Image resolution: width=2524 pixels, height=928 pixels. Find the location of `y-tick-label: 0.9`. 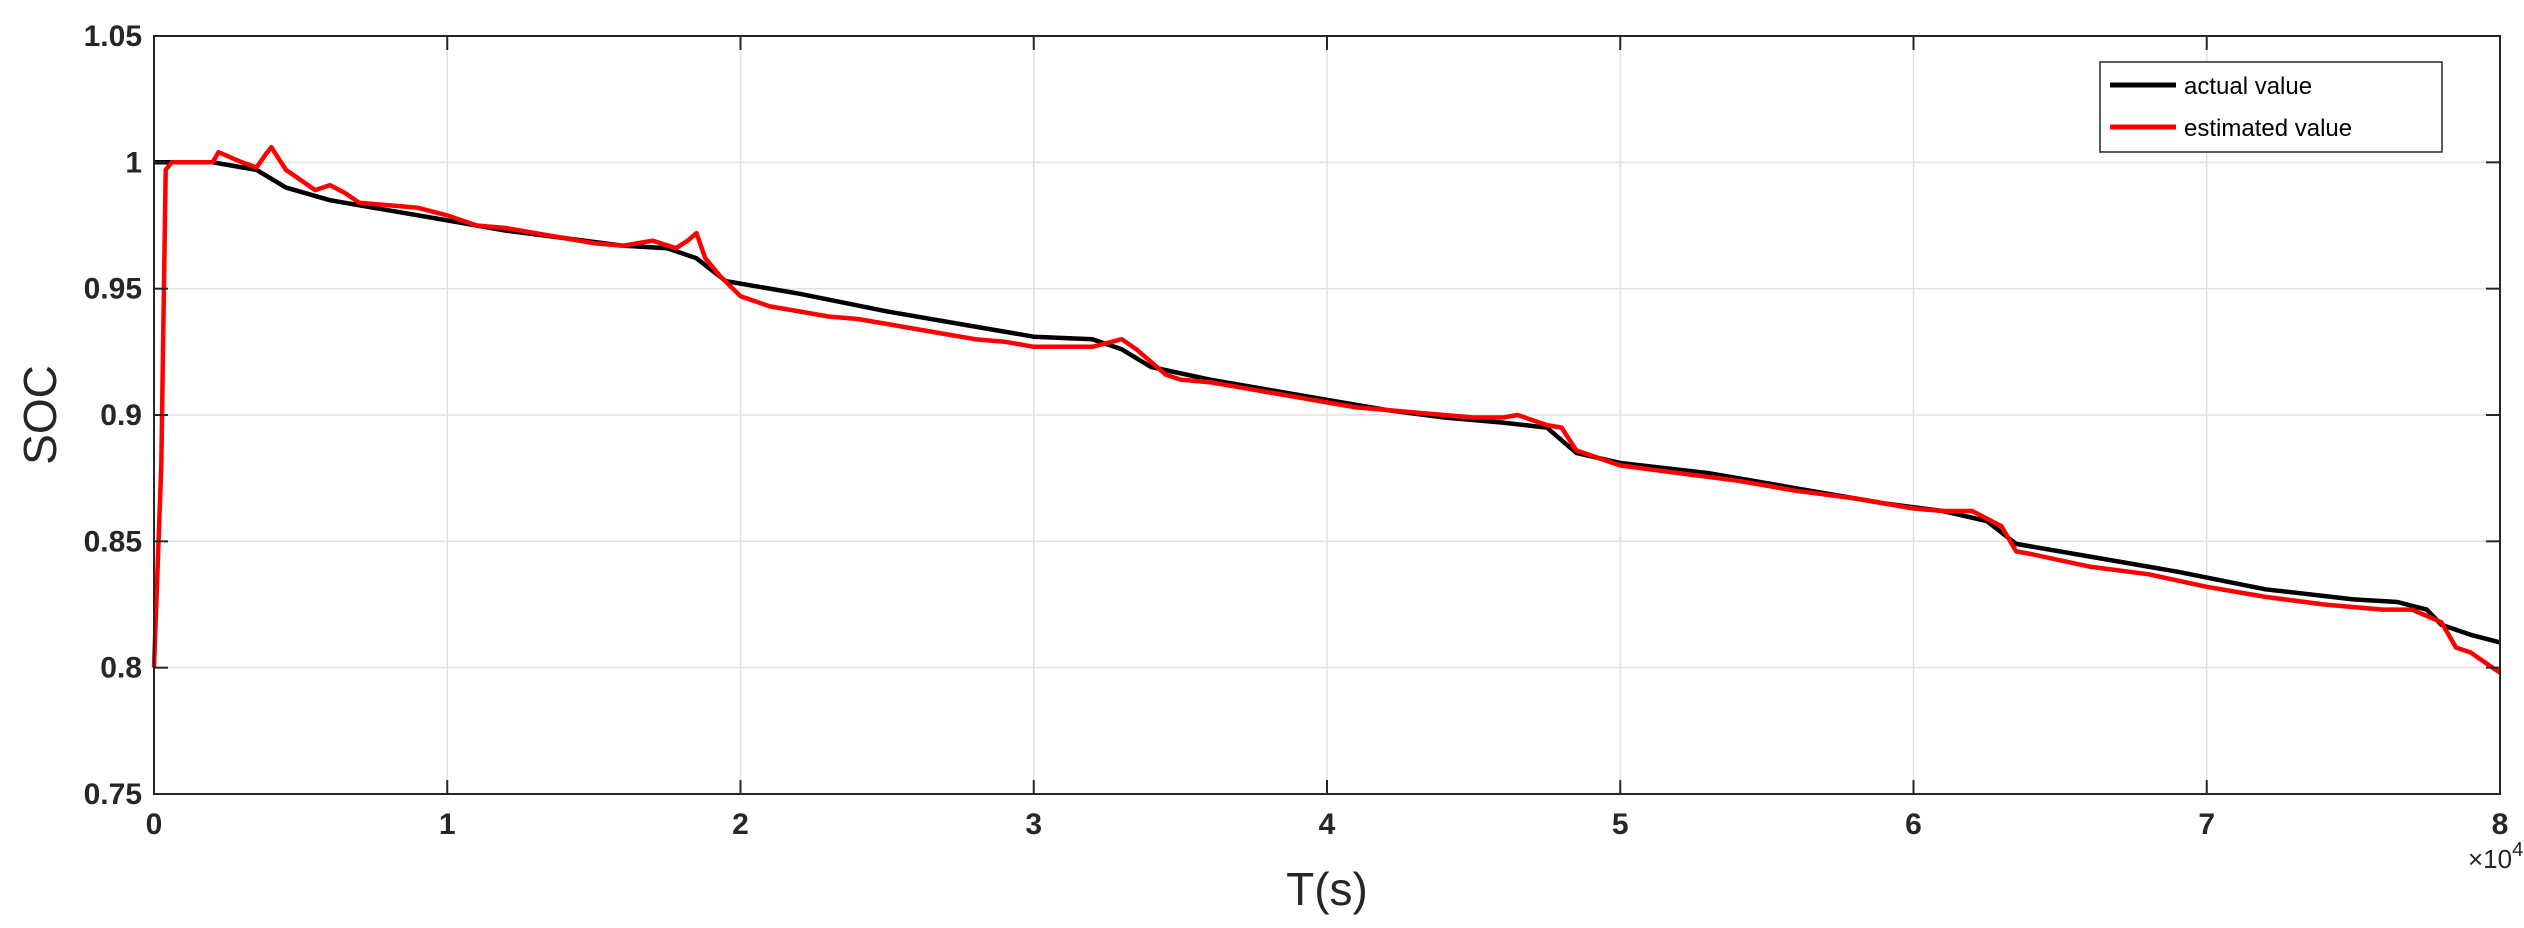

y-tick-label: 0.9 is located at coordinates (121, 415).